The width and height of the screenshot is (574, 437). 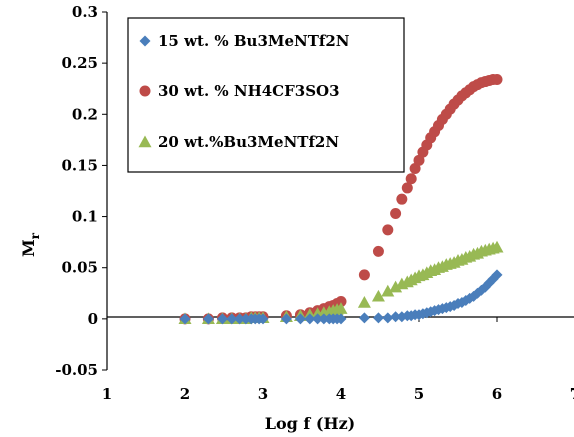 What do you see at coordinates (107, 394) in the screenshot?
I see `x-tick-label: 1` at bounding box center [107, 394].